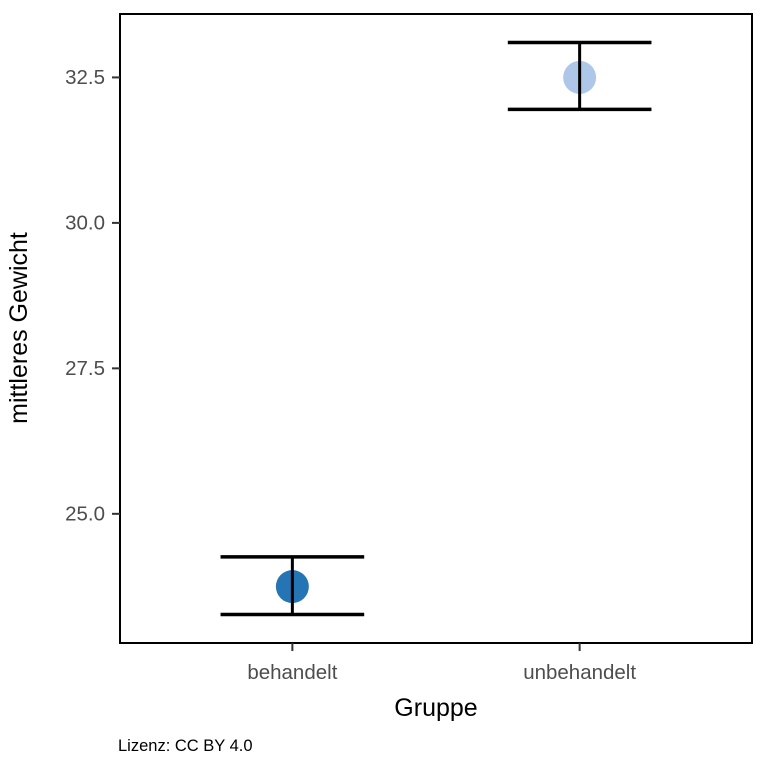 The image size is (768, 768). Describe the element at coordinates (85, 368) in the screenshot. I see `y-axis-tick-label: 27.5` at that location.